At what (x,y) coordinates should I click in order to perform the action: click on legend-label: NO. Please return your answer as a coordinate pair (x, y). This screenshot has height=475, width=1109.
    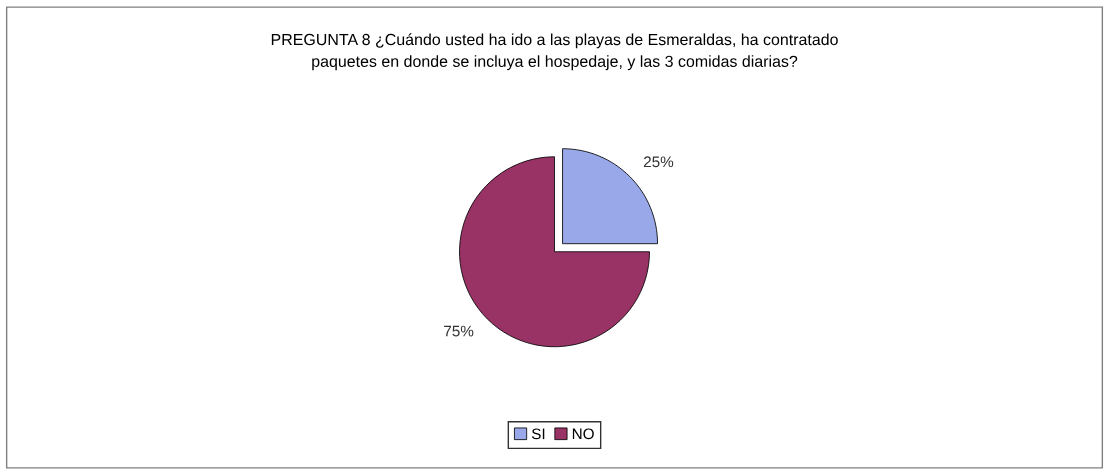
    Looking at the image, I should click on (583, 434).